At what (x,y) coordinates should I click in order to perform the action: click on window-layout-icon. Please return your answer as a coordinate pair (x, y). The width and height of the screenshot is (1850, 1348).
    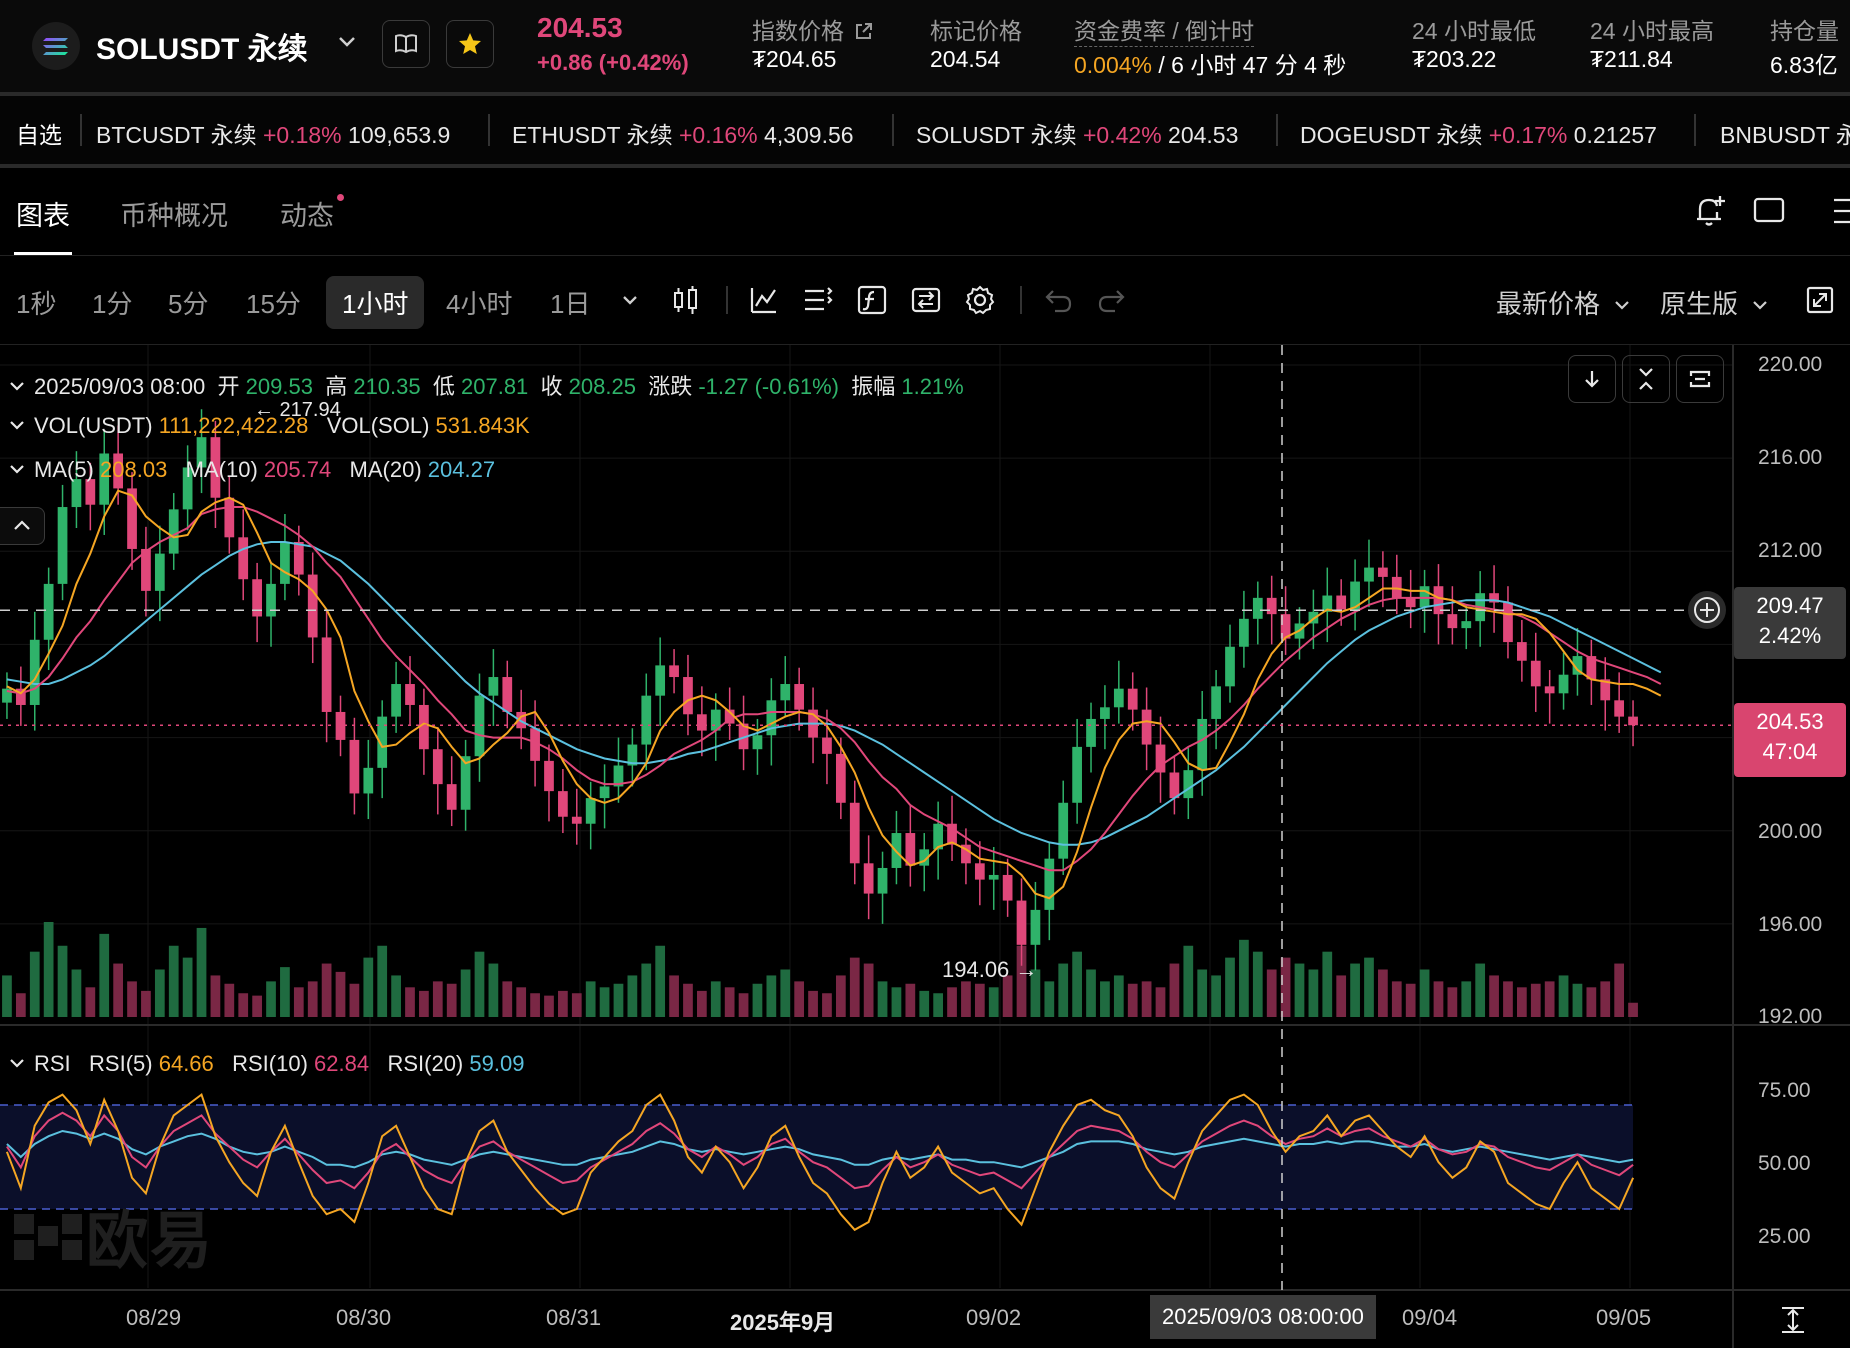
    Looking at the image, I should click on (1769, 212).